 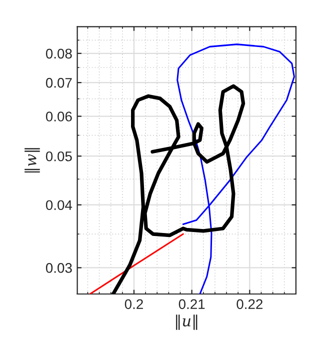 I want to click on x-axis-title: ‖u‖, so click(x=187, y=322).